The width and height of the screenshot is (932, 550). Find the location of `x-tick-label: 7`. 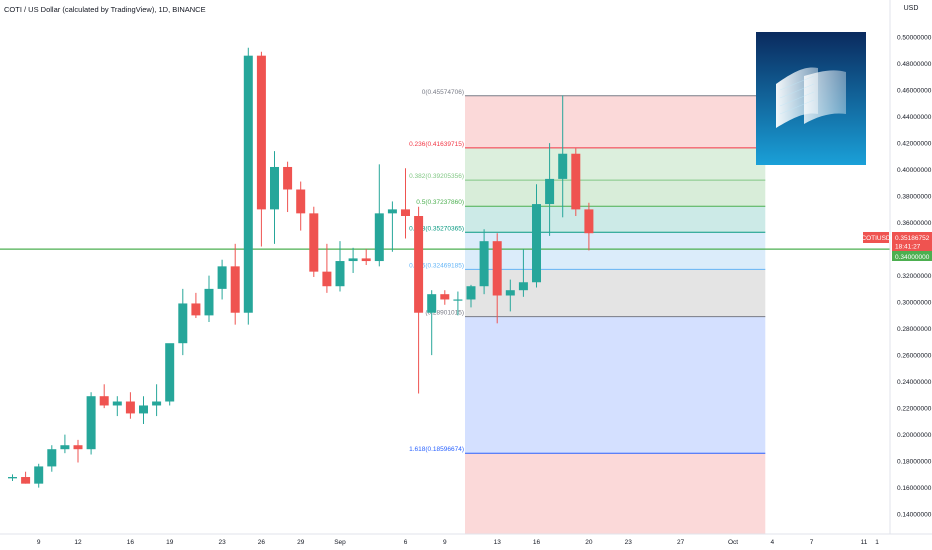

x-tick-label: 7 is located at coordinates (812, 542).